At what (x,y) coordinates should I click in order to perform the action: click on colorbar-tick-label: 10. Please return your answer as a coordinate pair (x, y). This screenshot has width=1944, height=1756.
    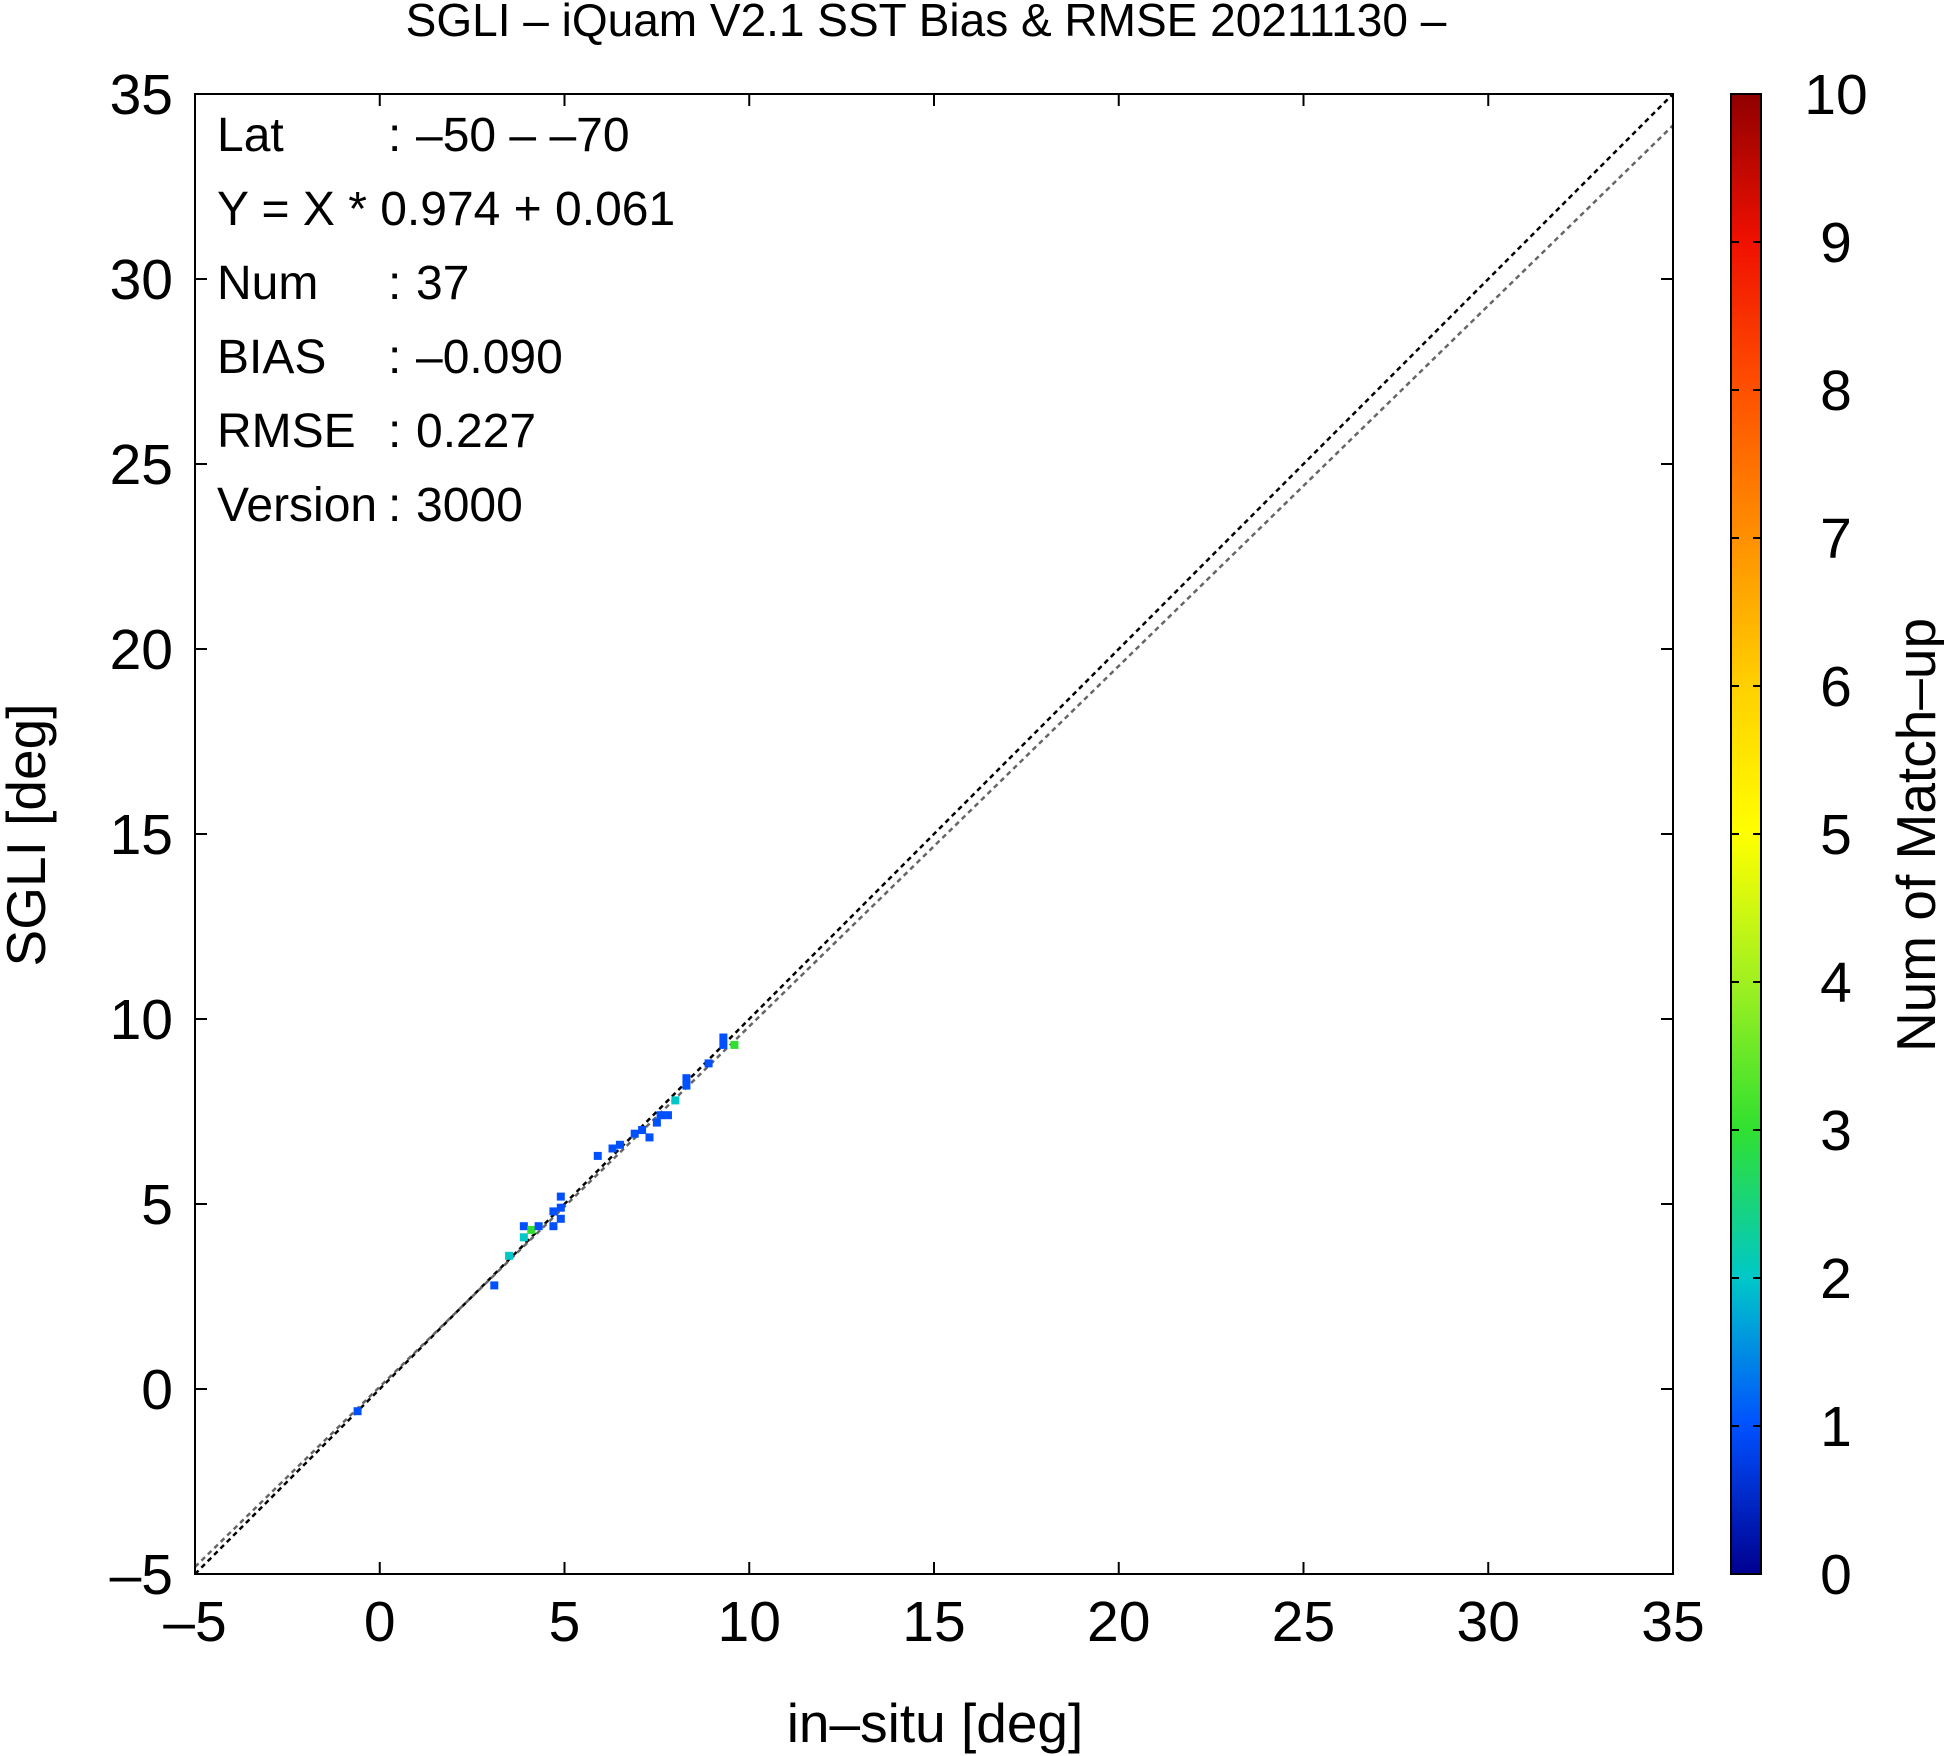
    Looking at the image, I should click on (1835, 95).